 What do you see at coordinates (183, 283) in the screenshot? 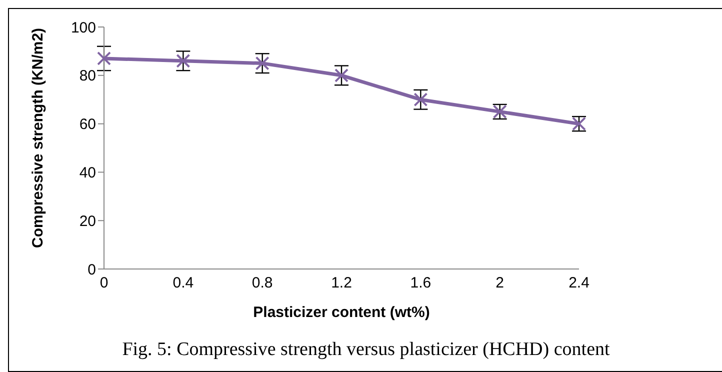
I see `x-tick-label: 0.4` at bounding box center [183, 283].